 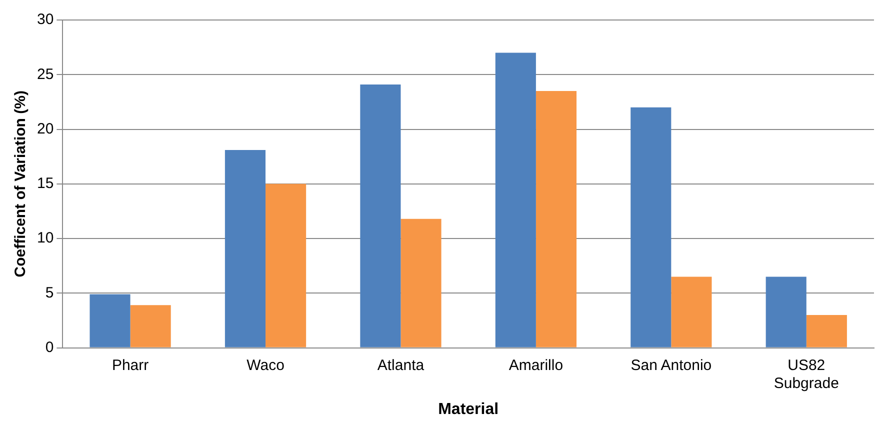 I want to click on y-axis-title: Coefficent of Variation (%), so click(x=21, y=184).